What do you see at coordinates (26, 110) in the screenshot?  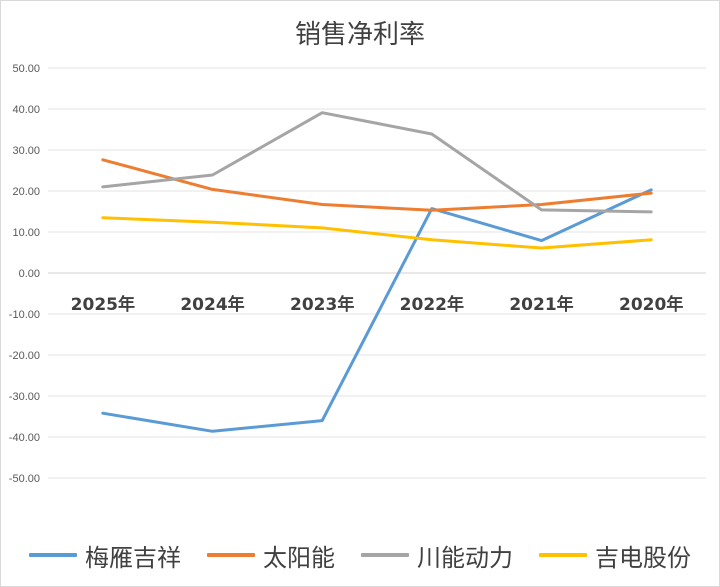 I see `y-tick-label: 40.00` at bounding box center [26, 110].